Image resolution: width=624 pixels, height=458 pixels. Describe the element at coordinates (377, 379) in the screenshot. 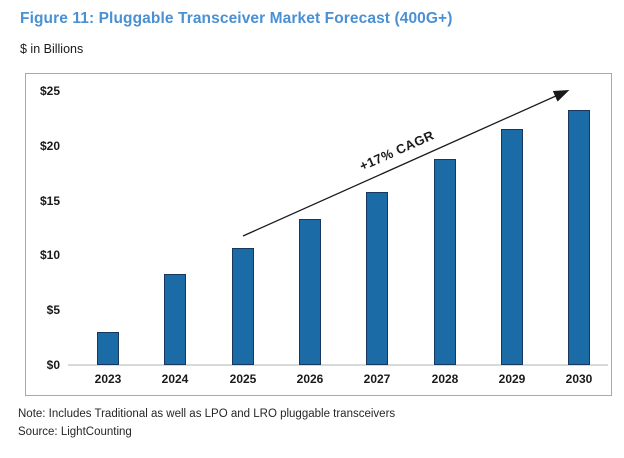

I see `x-axis-tick-label: 2027` at that location.